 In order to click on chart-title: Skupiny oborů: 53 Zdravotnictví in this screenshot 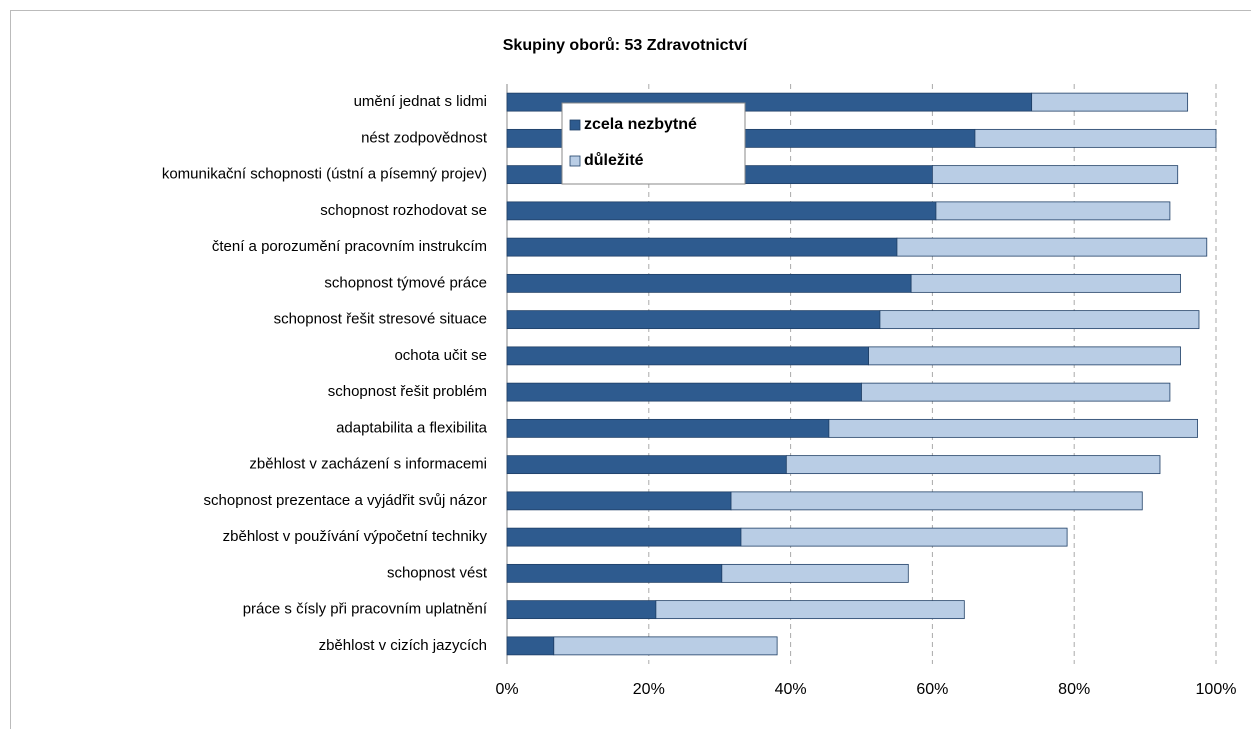, I will do `click(625, 45)`.